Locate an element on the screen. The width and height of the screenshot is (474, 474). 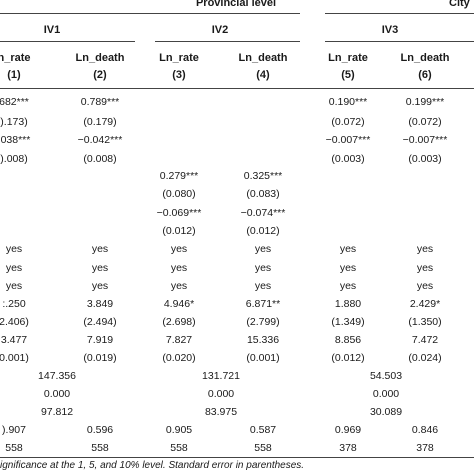
column-var-3: Ln_rate is located at coordinates (179, 58).